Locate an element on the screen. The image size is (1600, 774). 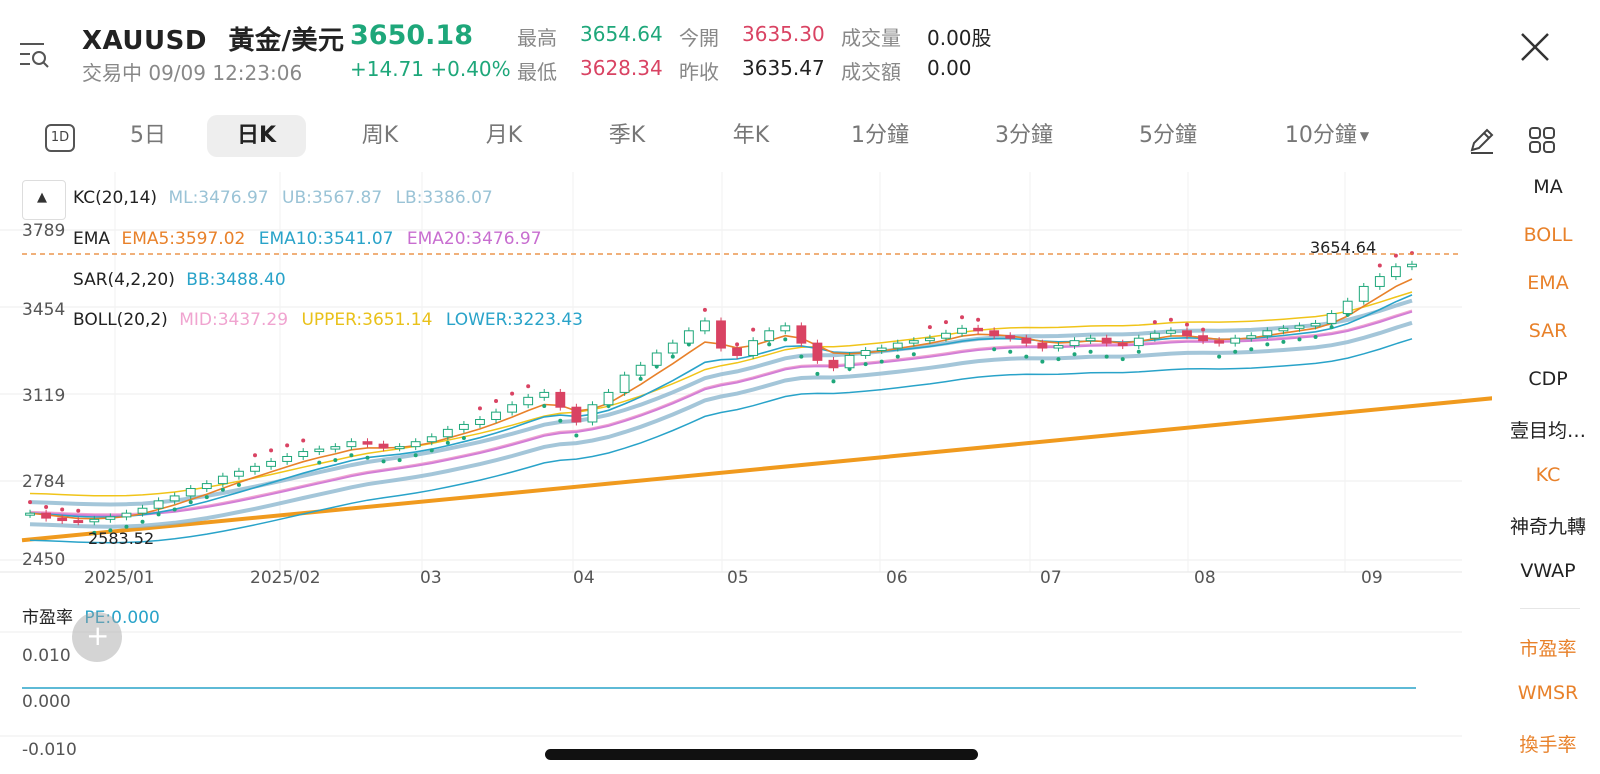
x-tick-label: 07 is located at coordinates (1051, 578).